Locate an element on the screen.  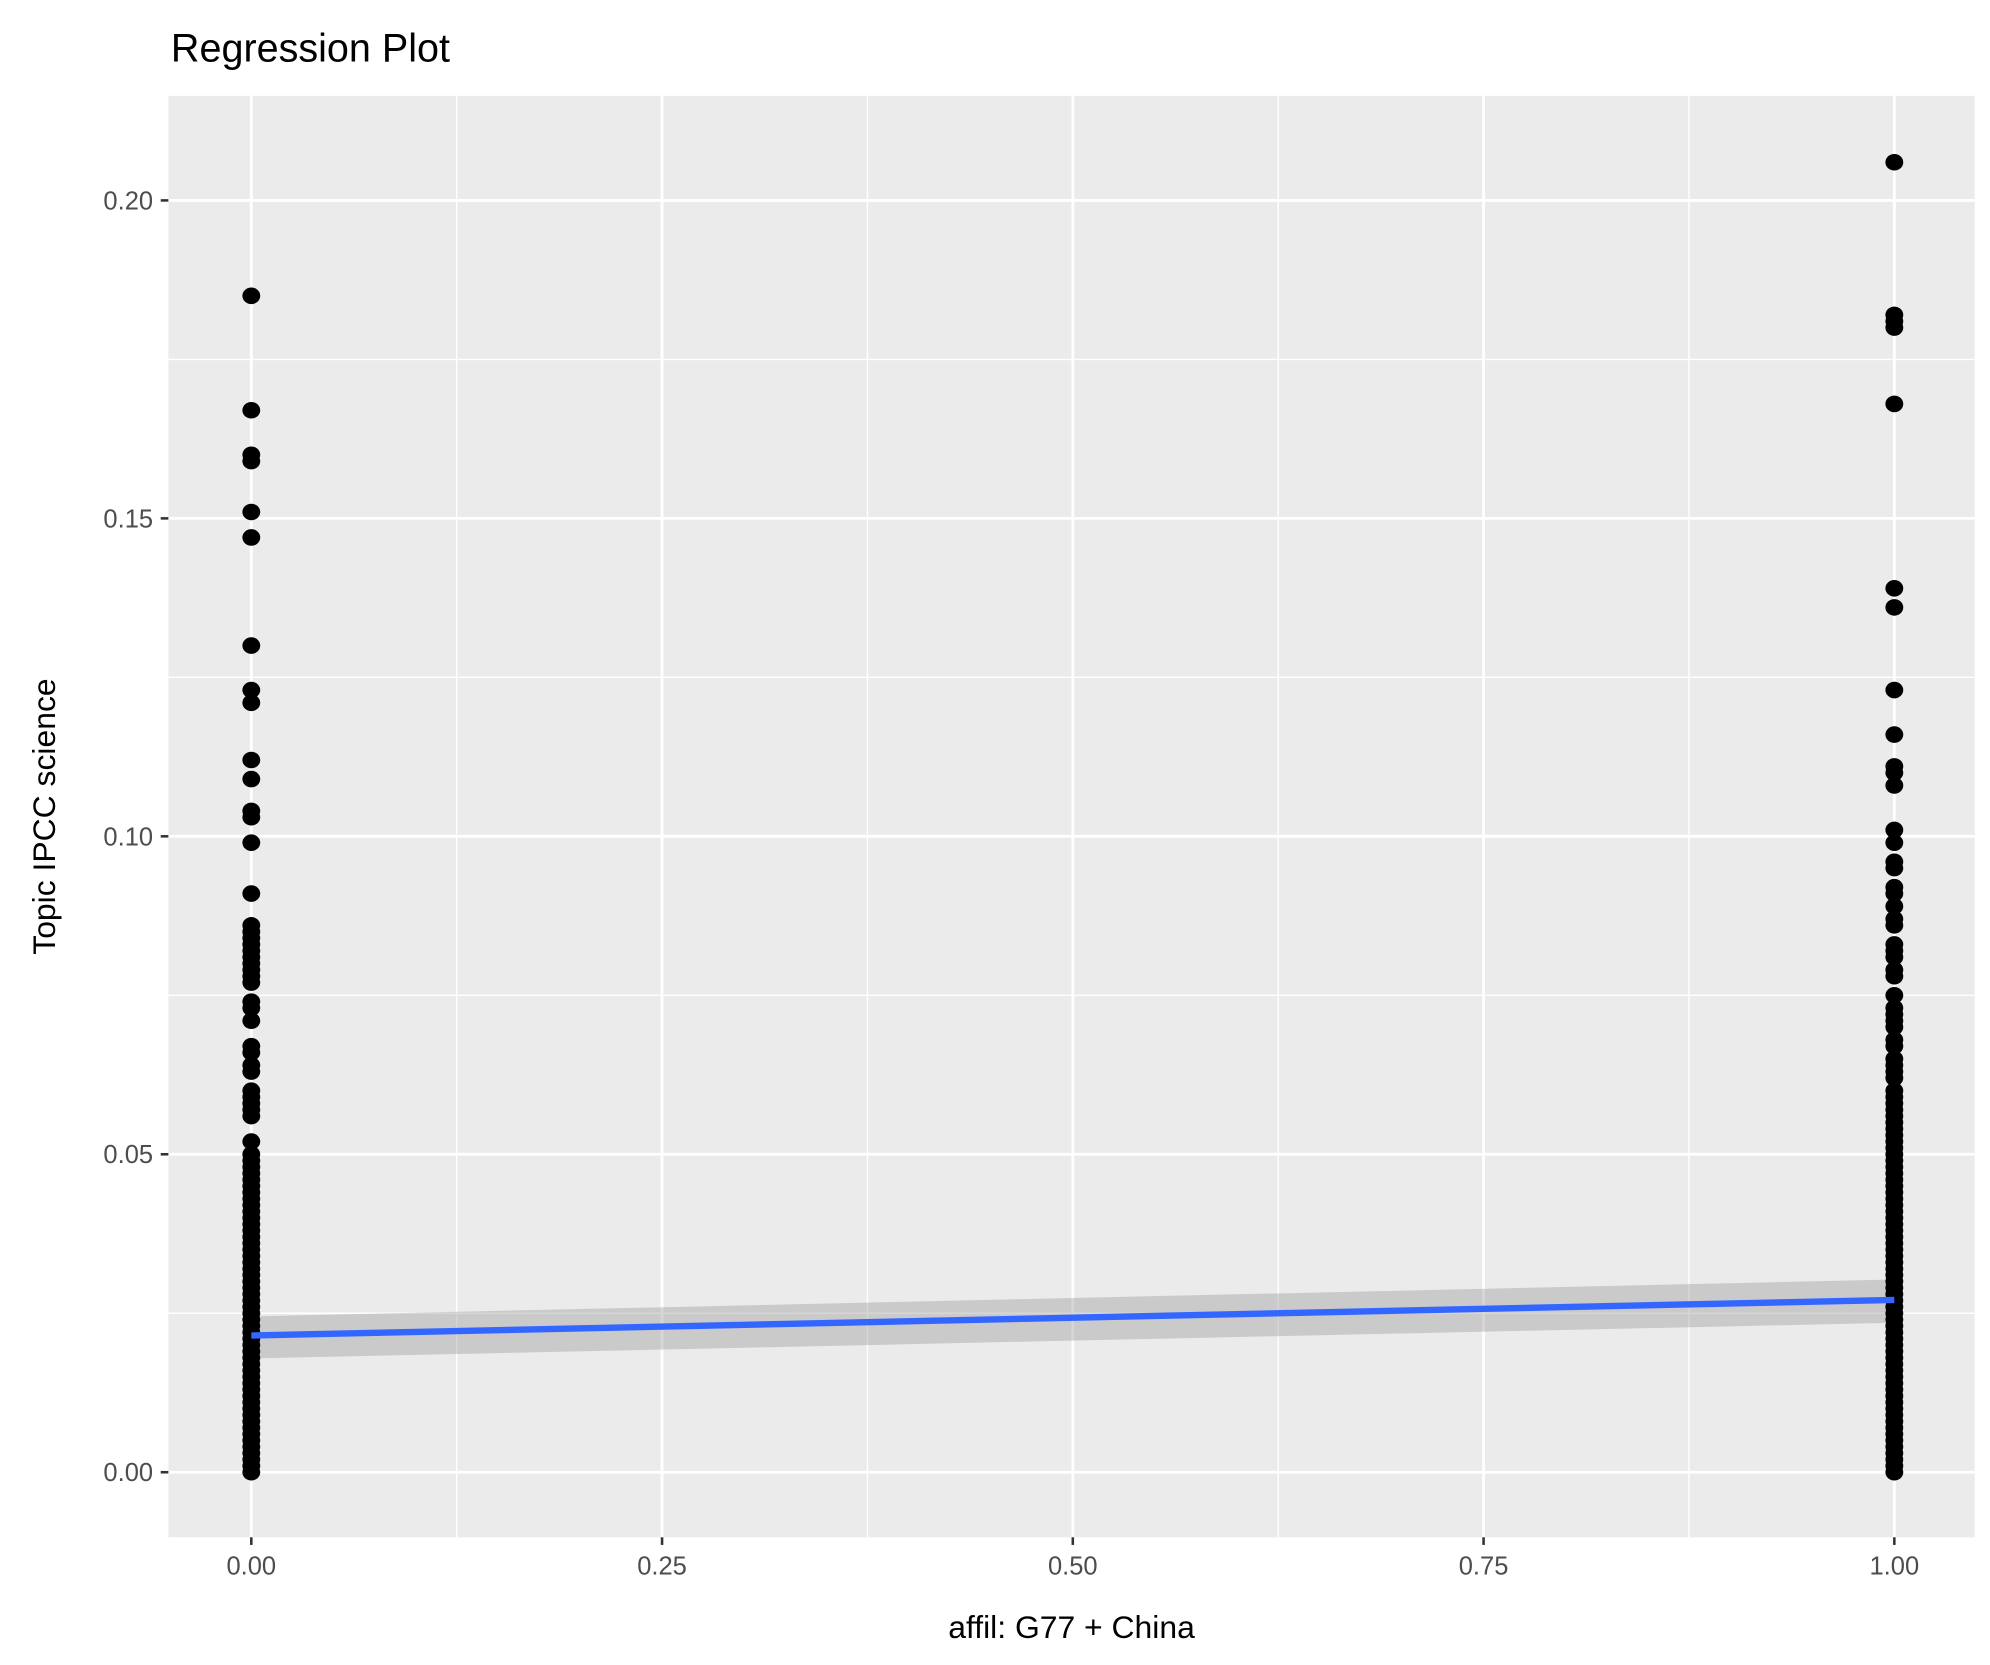
x-tick-label: 0.25 is located at coordinates (662, 1566).